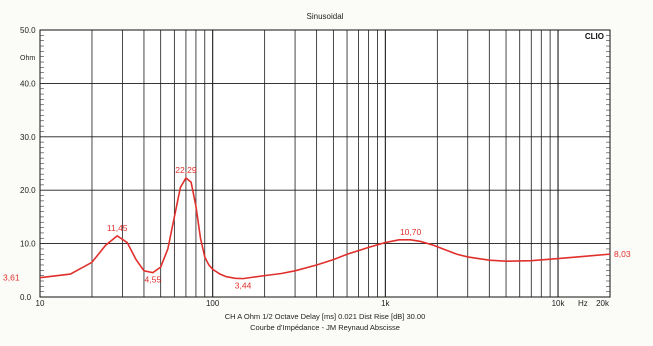 The width and height of the screenshot is (653, 346). What do you see at coordinates (622, 254) in the screenshot?
I see `data-label: 8,03` at bounding box center [622, 254].